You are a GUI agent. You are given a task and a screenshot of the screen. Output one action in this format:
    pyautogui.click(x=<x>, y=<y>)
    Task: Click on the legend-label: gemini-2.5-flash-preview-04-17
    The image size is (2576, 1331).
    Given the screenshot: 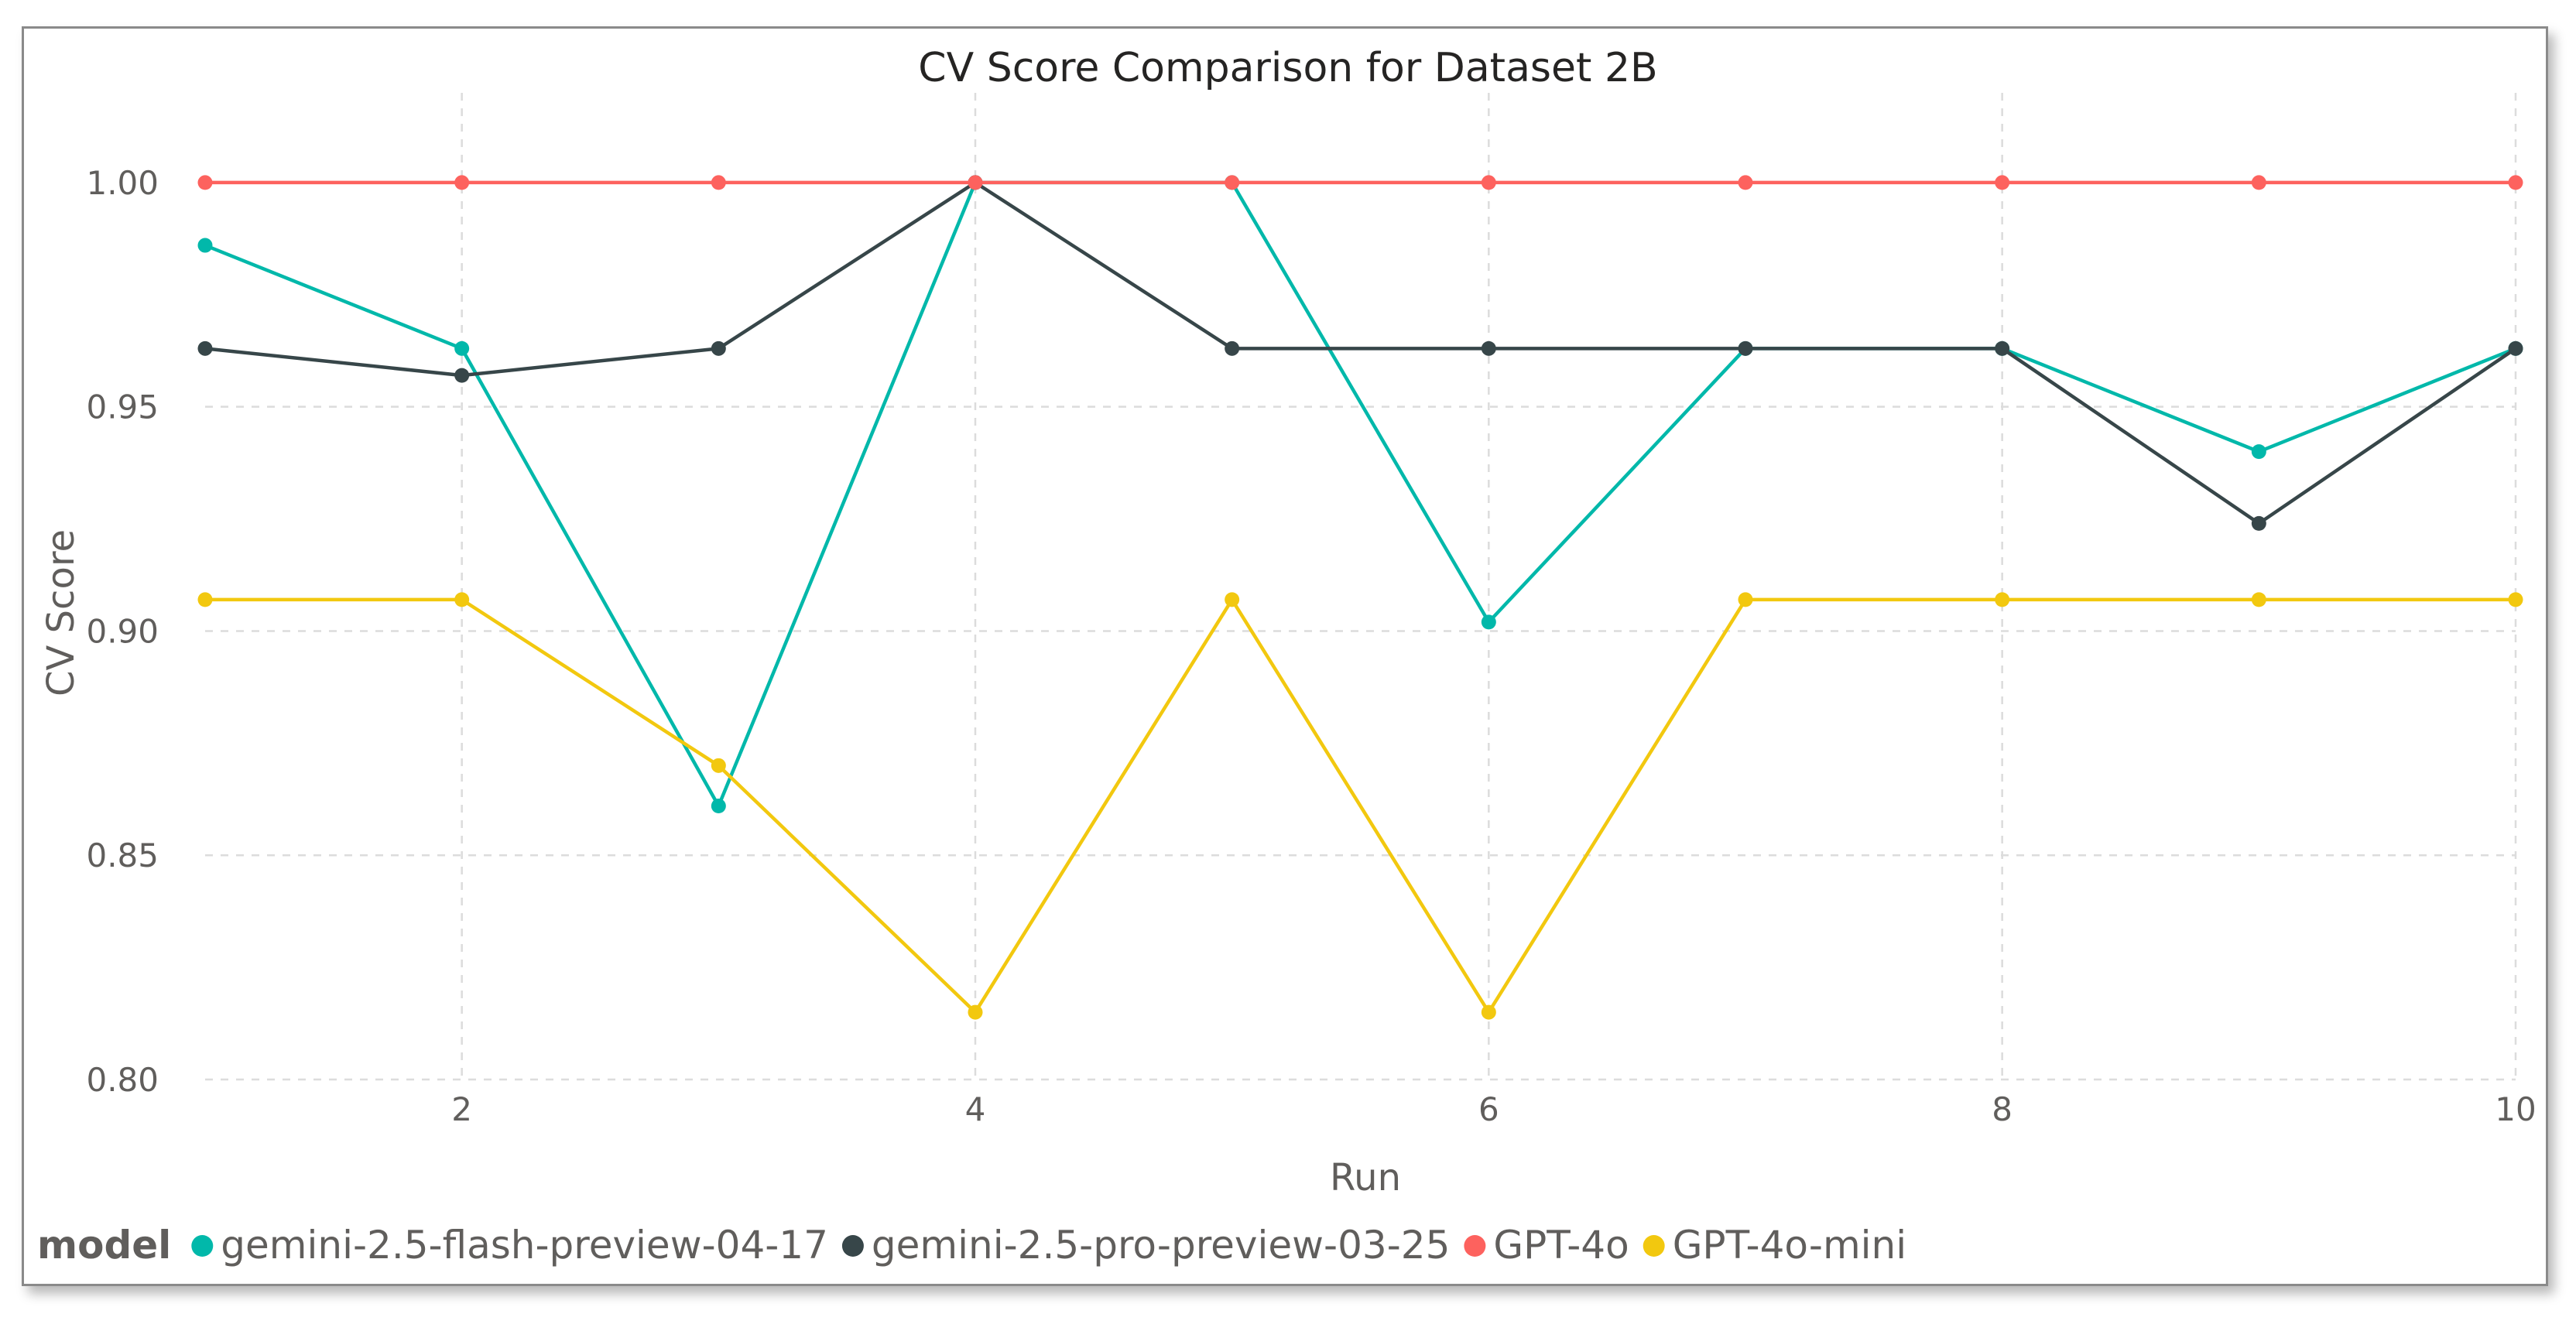 What is the action you would take?
    pyautogui.click(x=524, y=1245)
    